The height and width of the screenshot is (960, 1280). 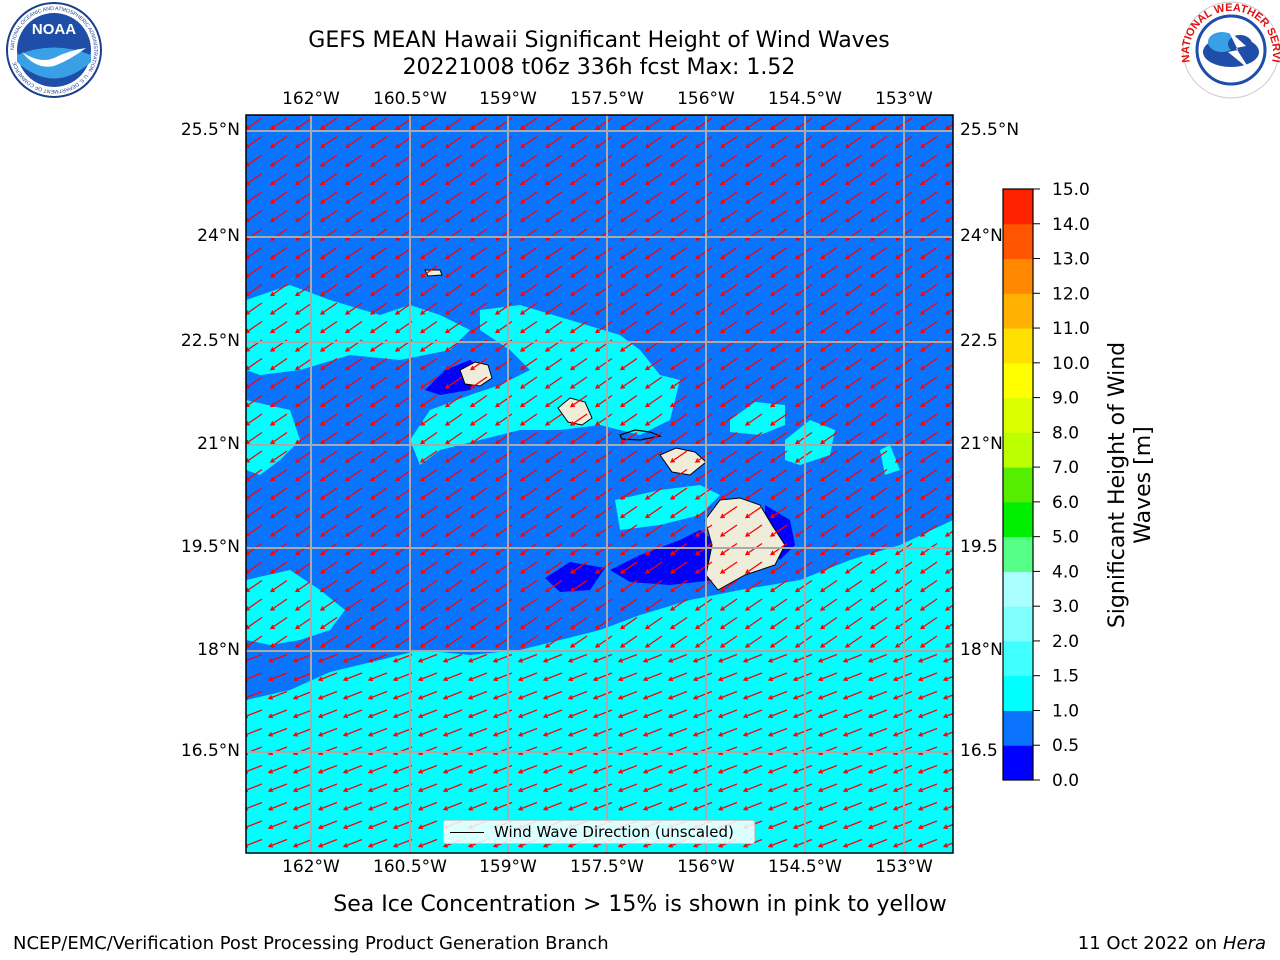 What do you see at coordinates (706, 867) in the screenshot?
I see `lon-tick-bottom: 156°W` at bounding box center [706, 867].